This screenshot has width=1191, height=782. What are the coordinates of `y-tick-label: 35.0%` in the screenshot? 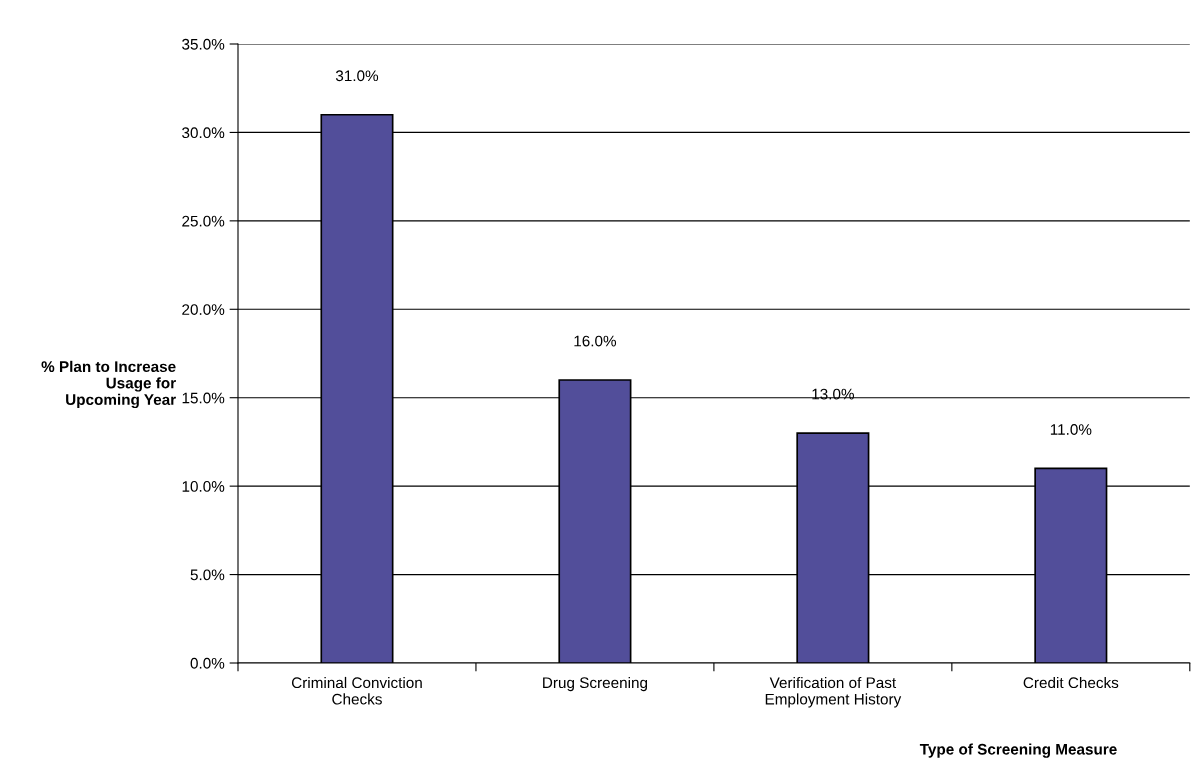 It's located at (203, 44).